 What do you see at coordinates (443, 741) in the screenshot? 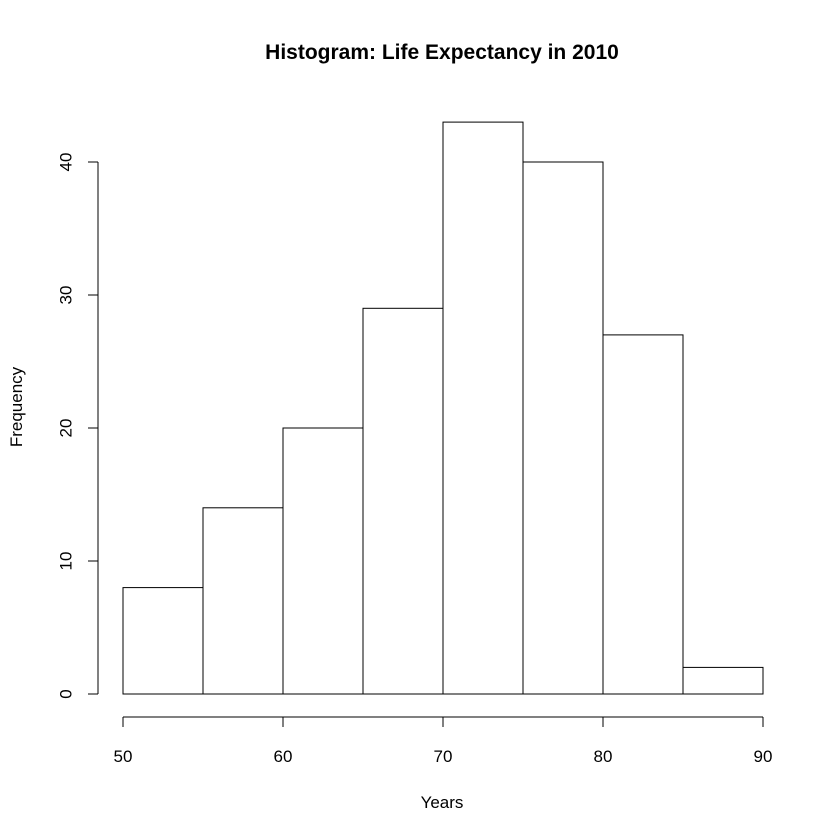
I see `x-axis: 50 60 70 80 90` at bounding box center [443, 741].